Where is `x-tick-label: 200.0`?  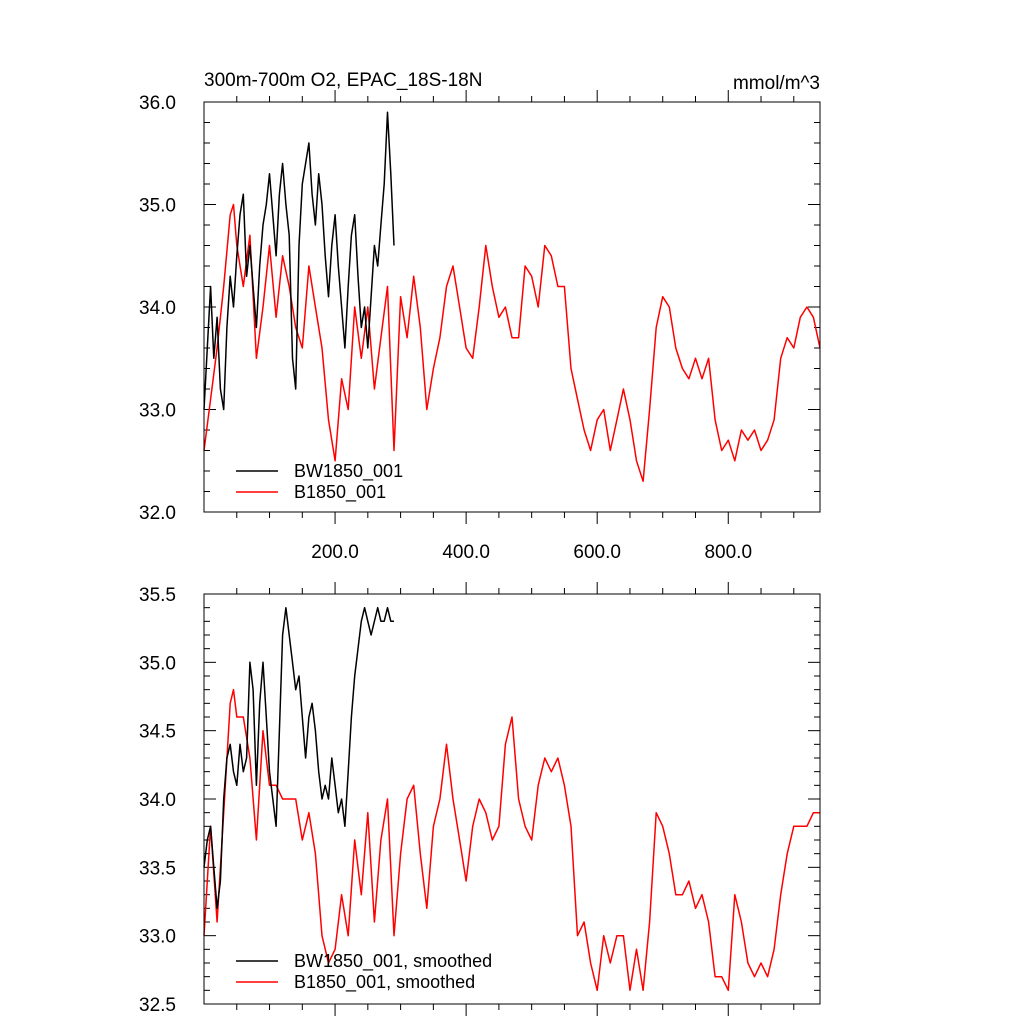
x-tick-label: 200.0 is located at coordinates (335, 552).